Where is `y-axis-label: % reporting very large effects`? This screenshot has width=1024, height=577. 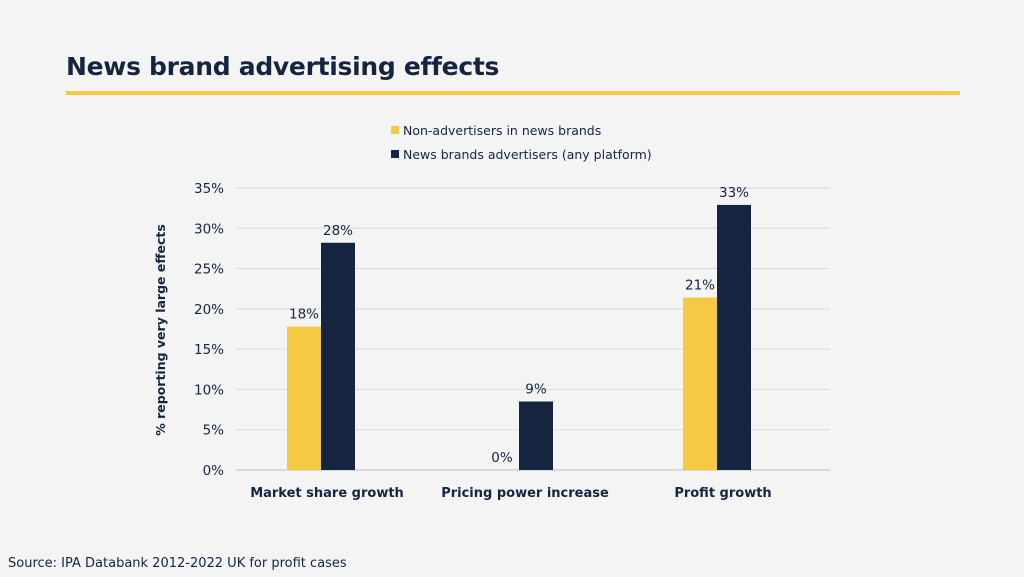
y-axis-label: % reporting very large effects is located at coordinates (160, 330).